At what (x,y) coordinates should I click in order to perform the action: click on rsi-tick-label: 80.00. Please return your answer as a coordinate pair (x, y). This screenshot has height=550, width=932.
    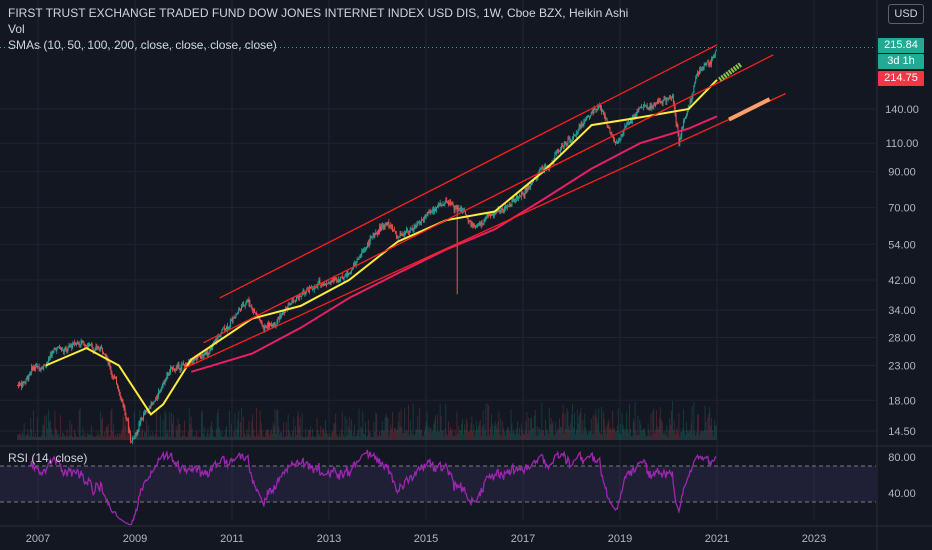
    Looking at the image, I should click on (902, 458).